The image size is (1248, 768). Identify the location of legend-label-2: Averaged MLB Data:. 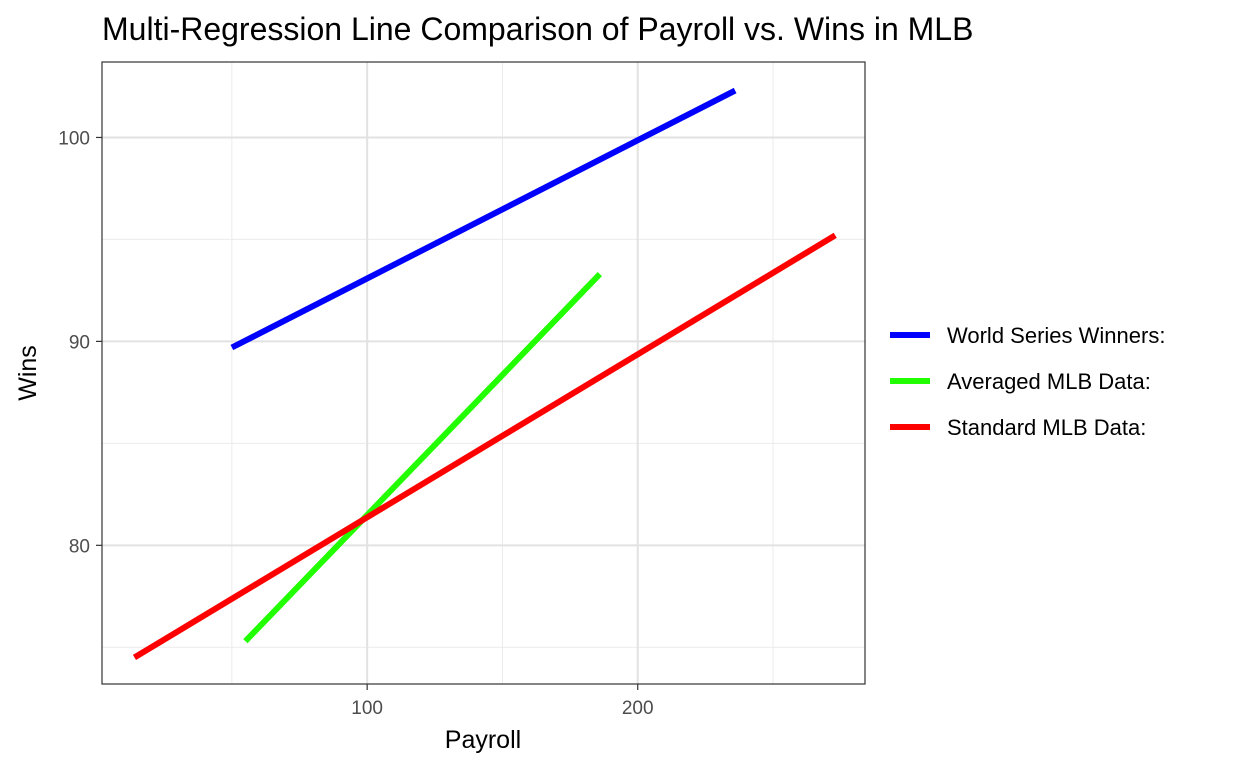
(1049, 381).